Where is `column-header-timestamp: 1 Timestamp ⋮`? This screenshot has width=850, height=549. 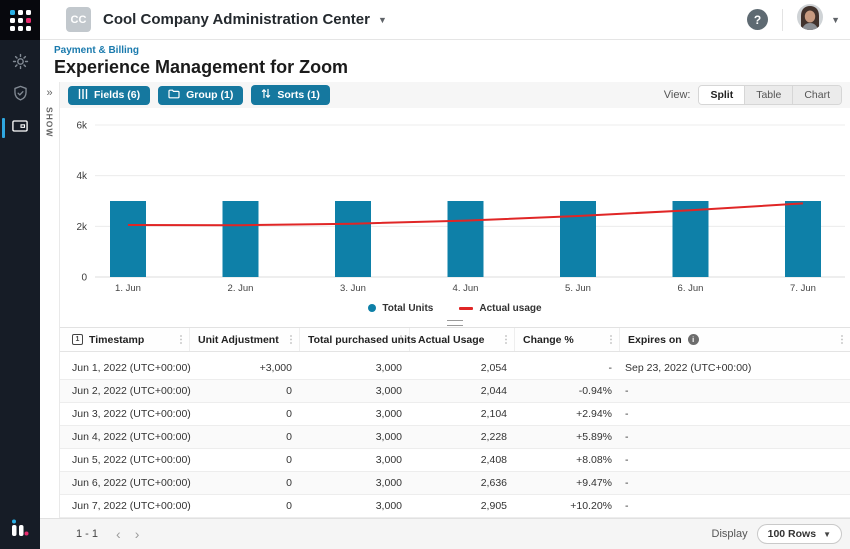
column-header-timestamp: 1 Timestamp ⋮ is located at coordinates (125, 339).